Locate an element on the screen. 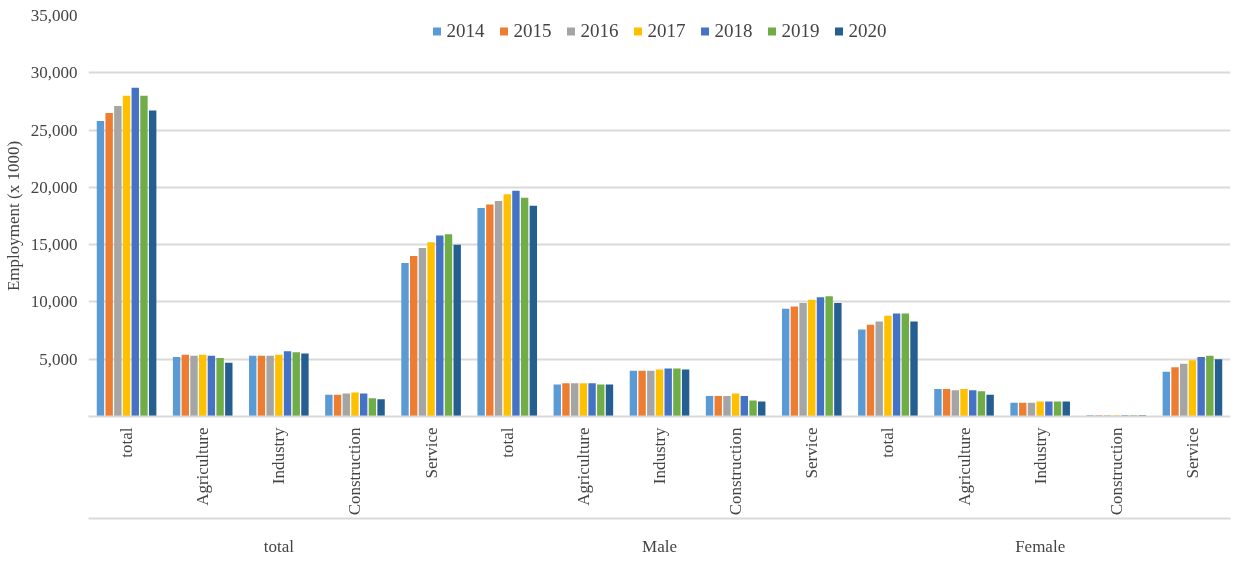 The width and height of the screenshot is (1245, 562). text: total is located at coordinates (279, 546).